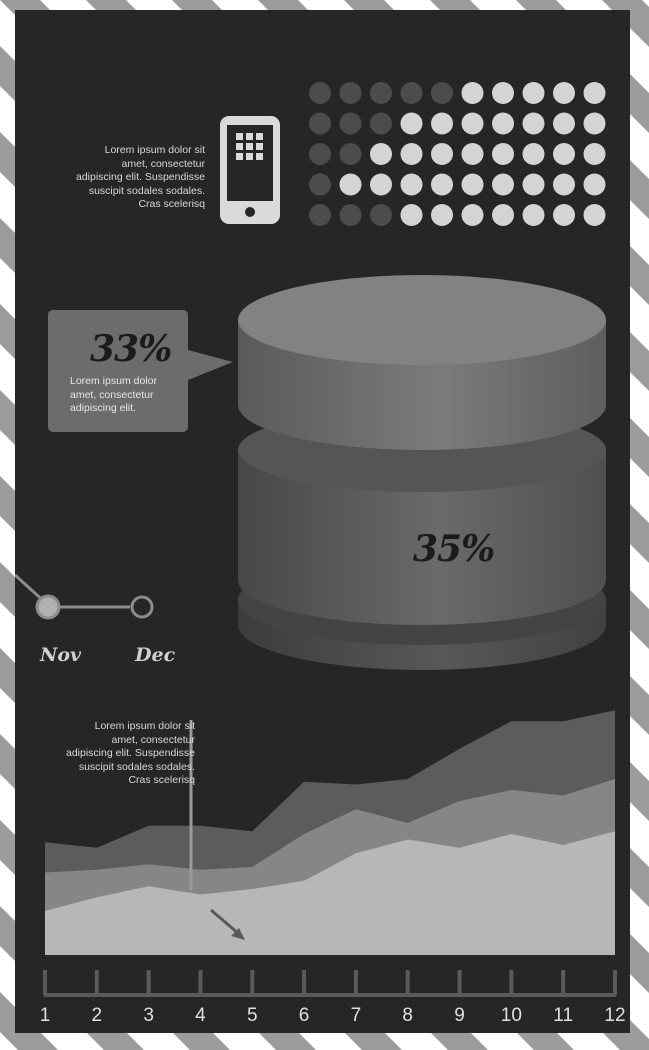 The width and height of the screenshot is (649, 1050). Describe the element at coordinates (155, 655) in the screenshot. I see `timeline-month-dec: Dec` at that location.